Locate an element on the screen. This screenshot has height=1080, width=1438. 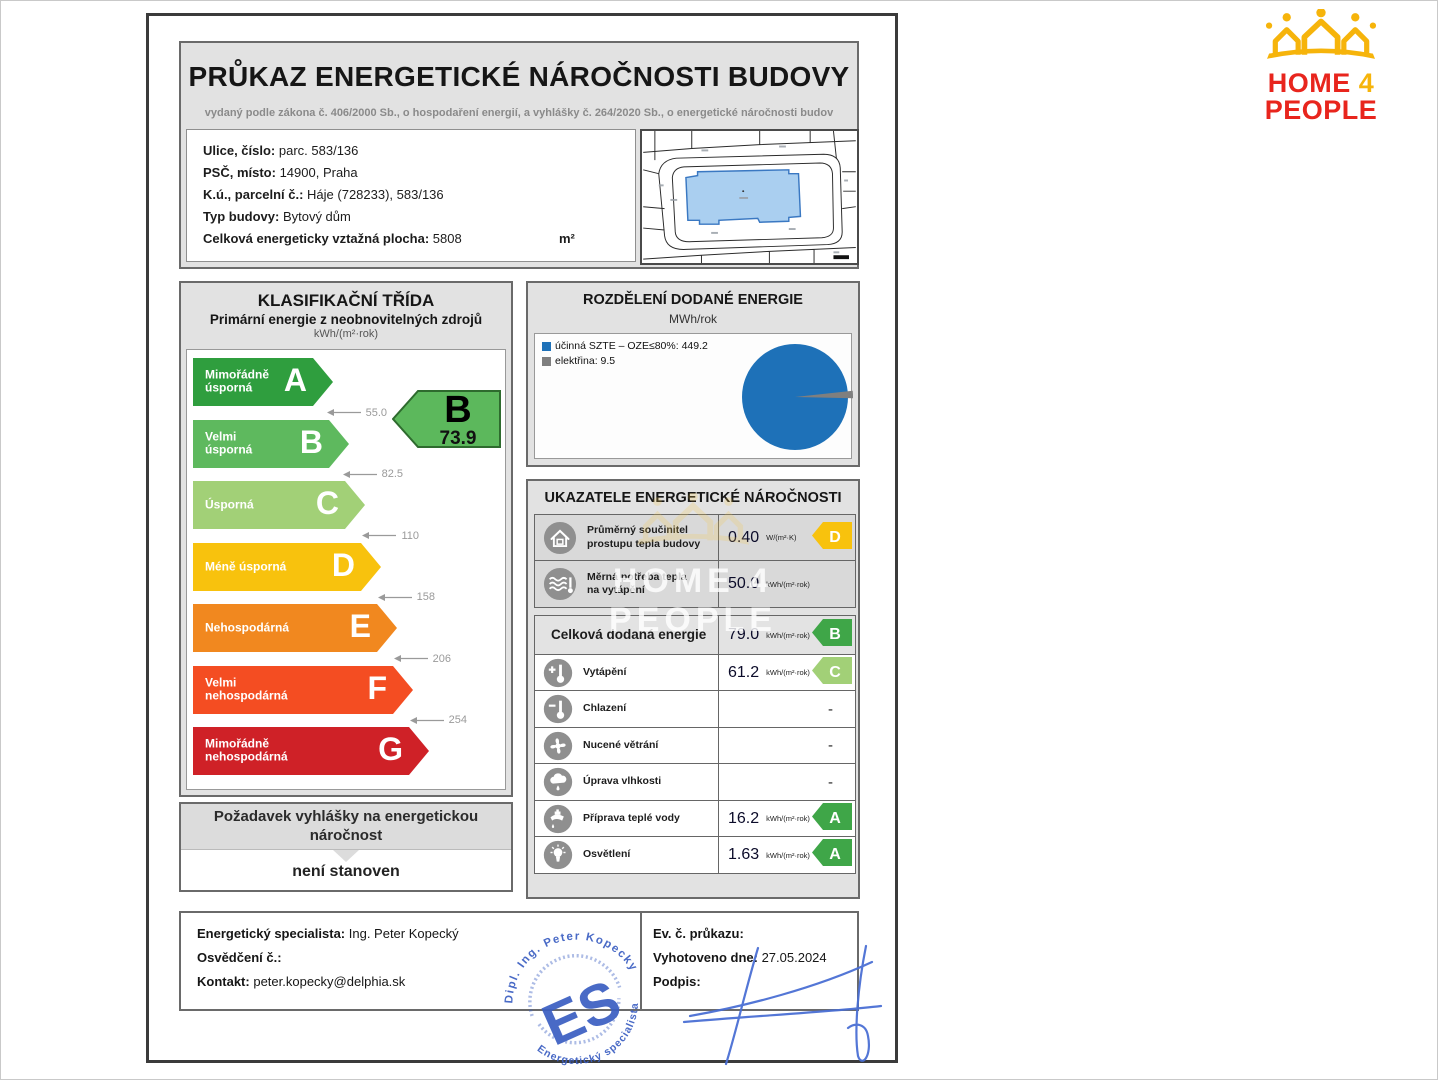
indicator-row: Celková dodaná energie 79.0 kWh/(m²·rok) B is located at coordinates (695, 635).